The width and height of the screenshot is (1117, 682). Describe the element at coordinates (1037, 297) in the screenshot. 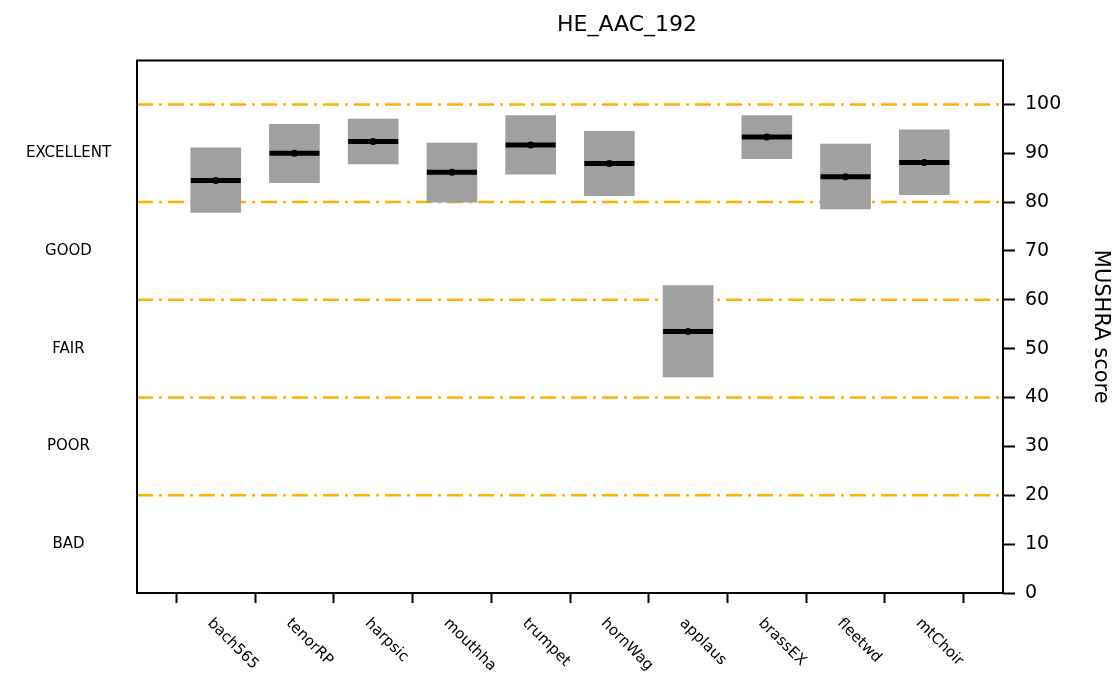

I see `y-tick-label: 60` at that location.